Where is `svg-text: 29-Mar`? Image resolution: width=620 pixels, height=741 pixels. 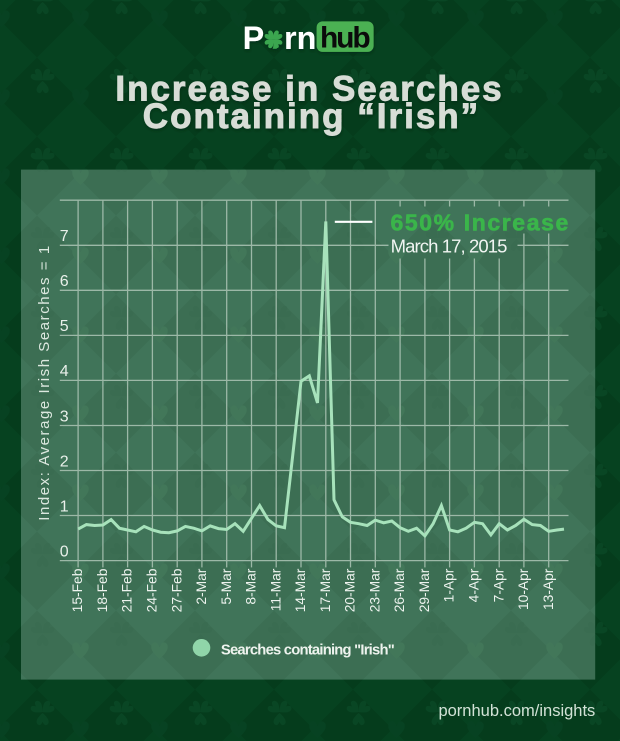
svg-text: 29-Mar is located at coordinates (424, 590).